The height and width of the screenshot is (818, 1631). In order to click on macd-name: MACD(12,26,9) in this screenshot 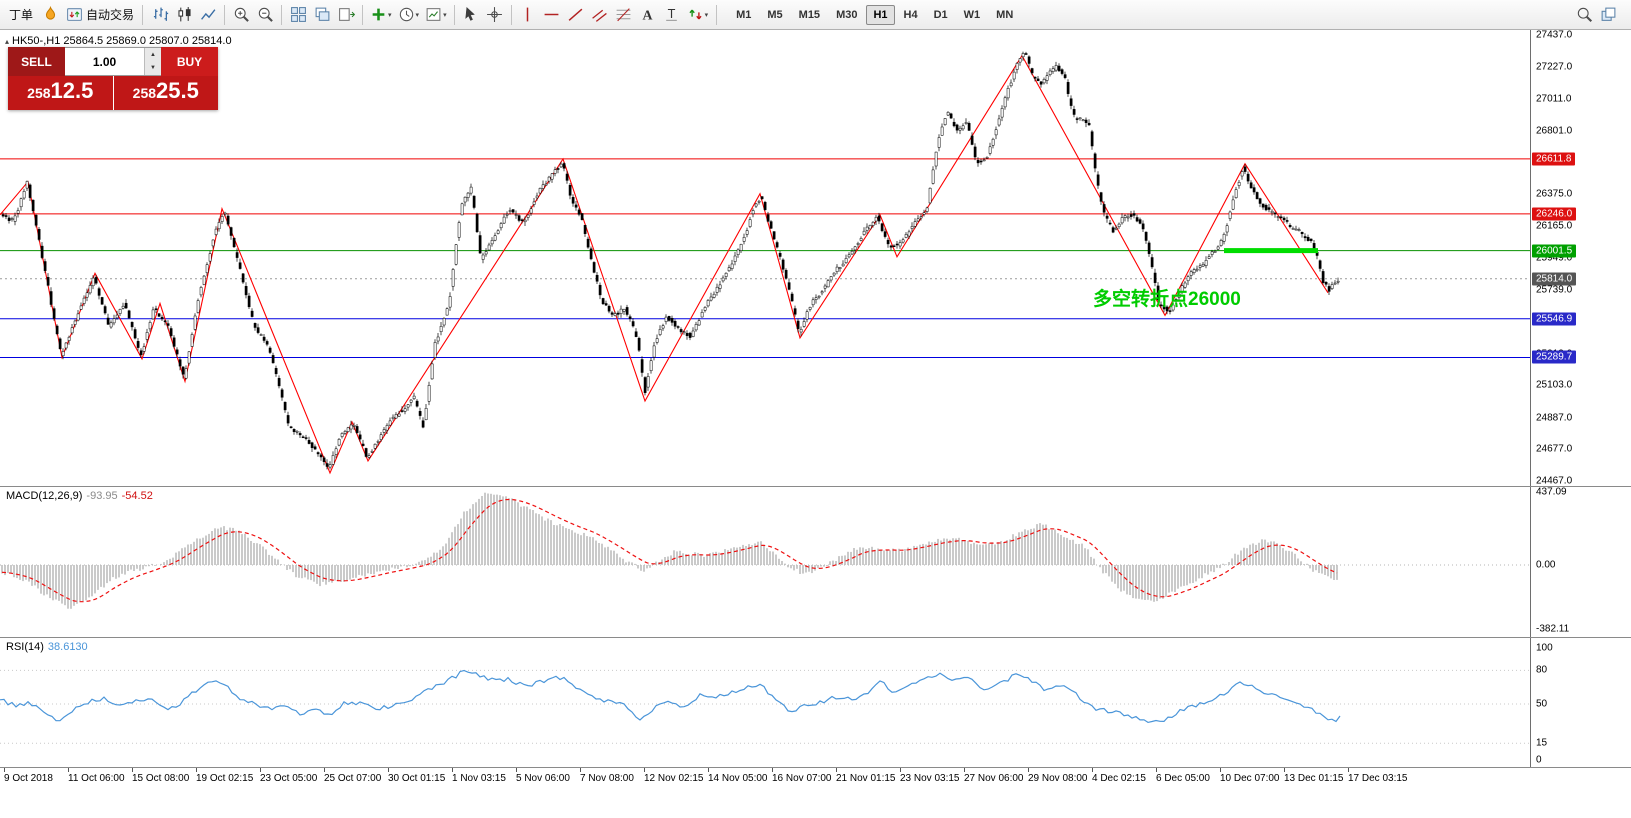, I will do `click(44, 496)`.